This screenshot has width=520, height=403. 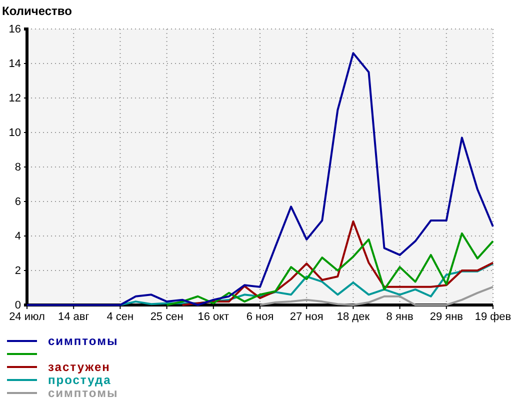 I want to click on x-tick-label: 4 сен, so click(x=120, y=316).